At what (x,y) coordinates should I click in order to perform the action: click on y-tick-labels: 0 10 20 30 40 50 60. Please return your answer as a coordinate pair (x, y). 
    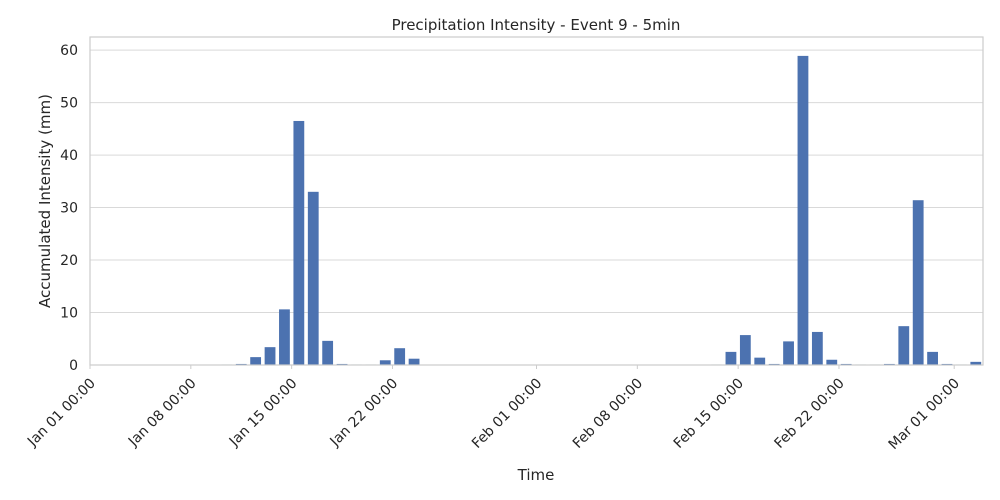
    Looking at the image, I should click on (69, 208).